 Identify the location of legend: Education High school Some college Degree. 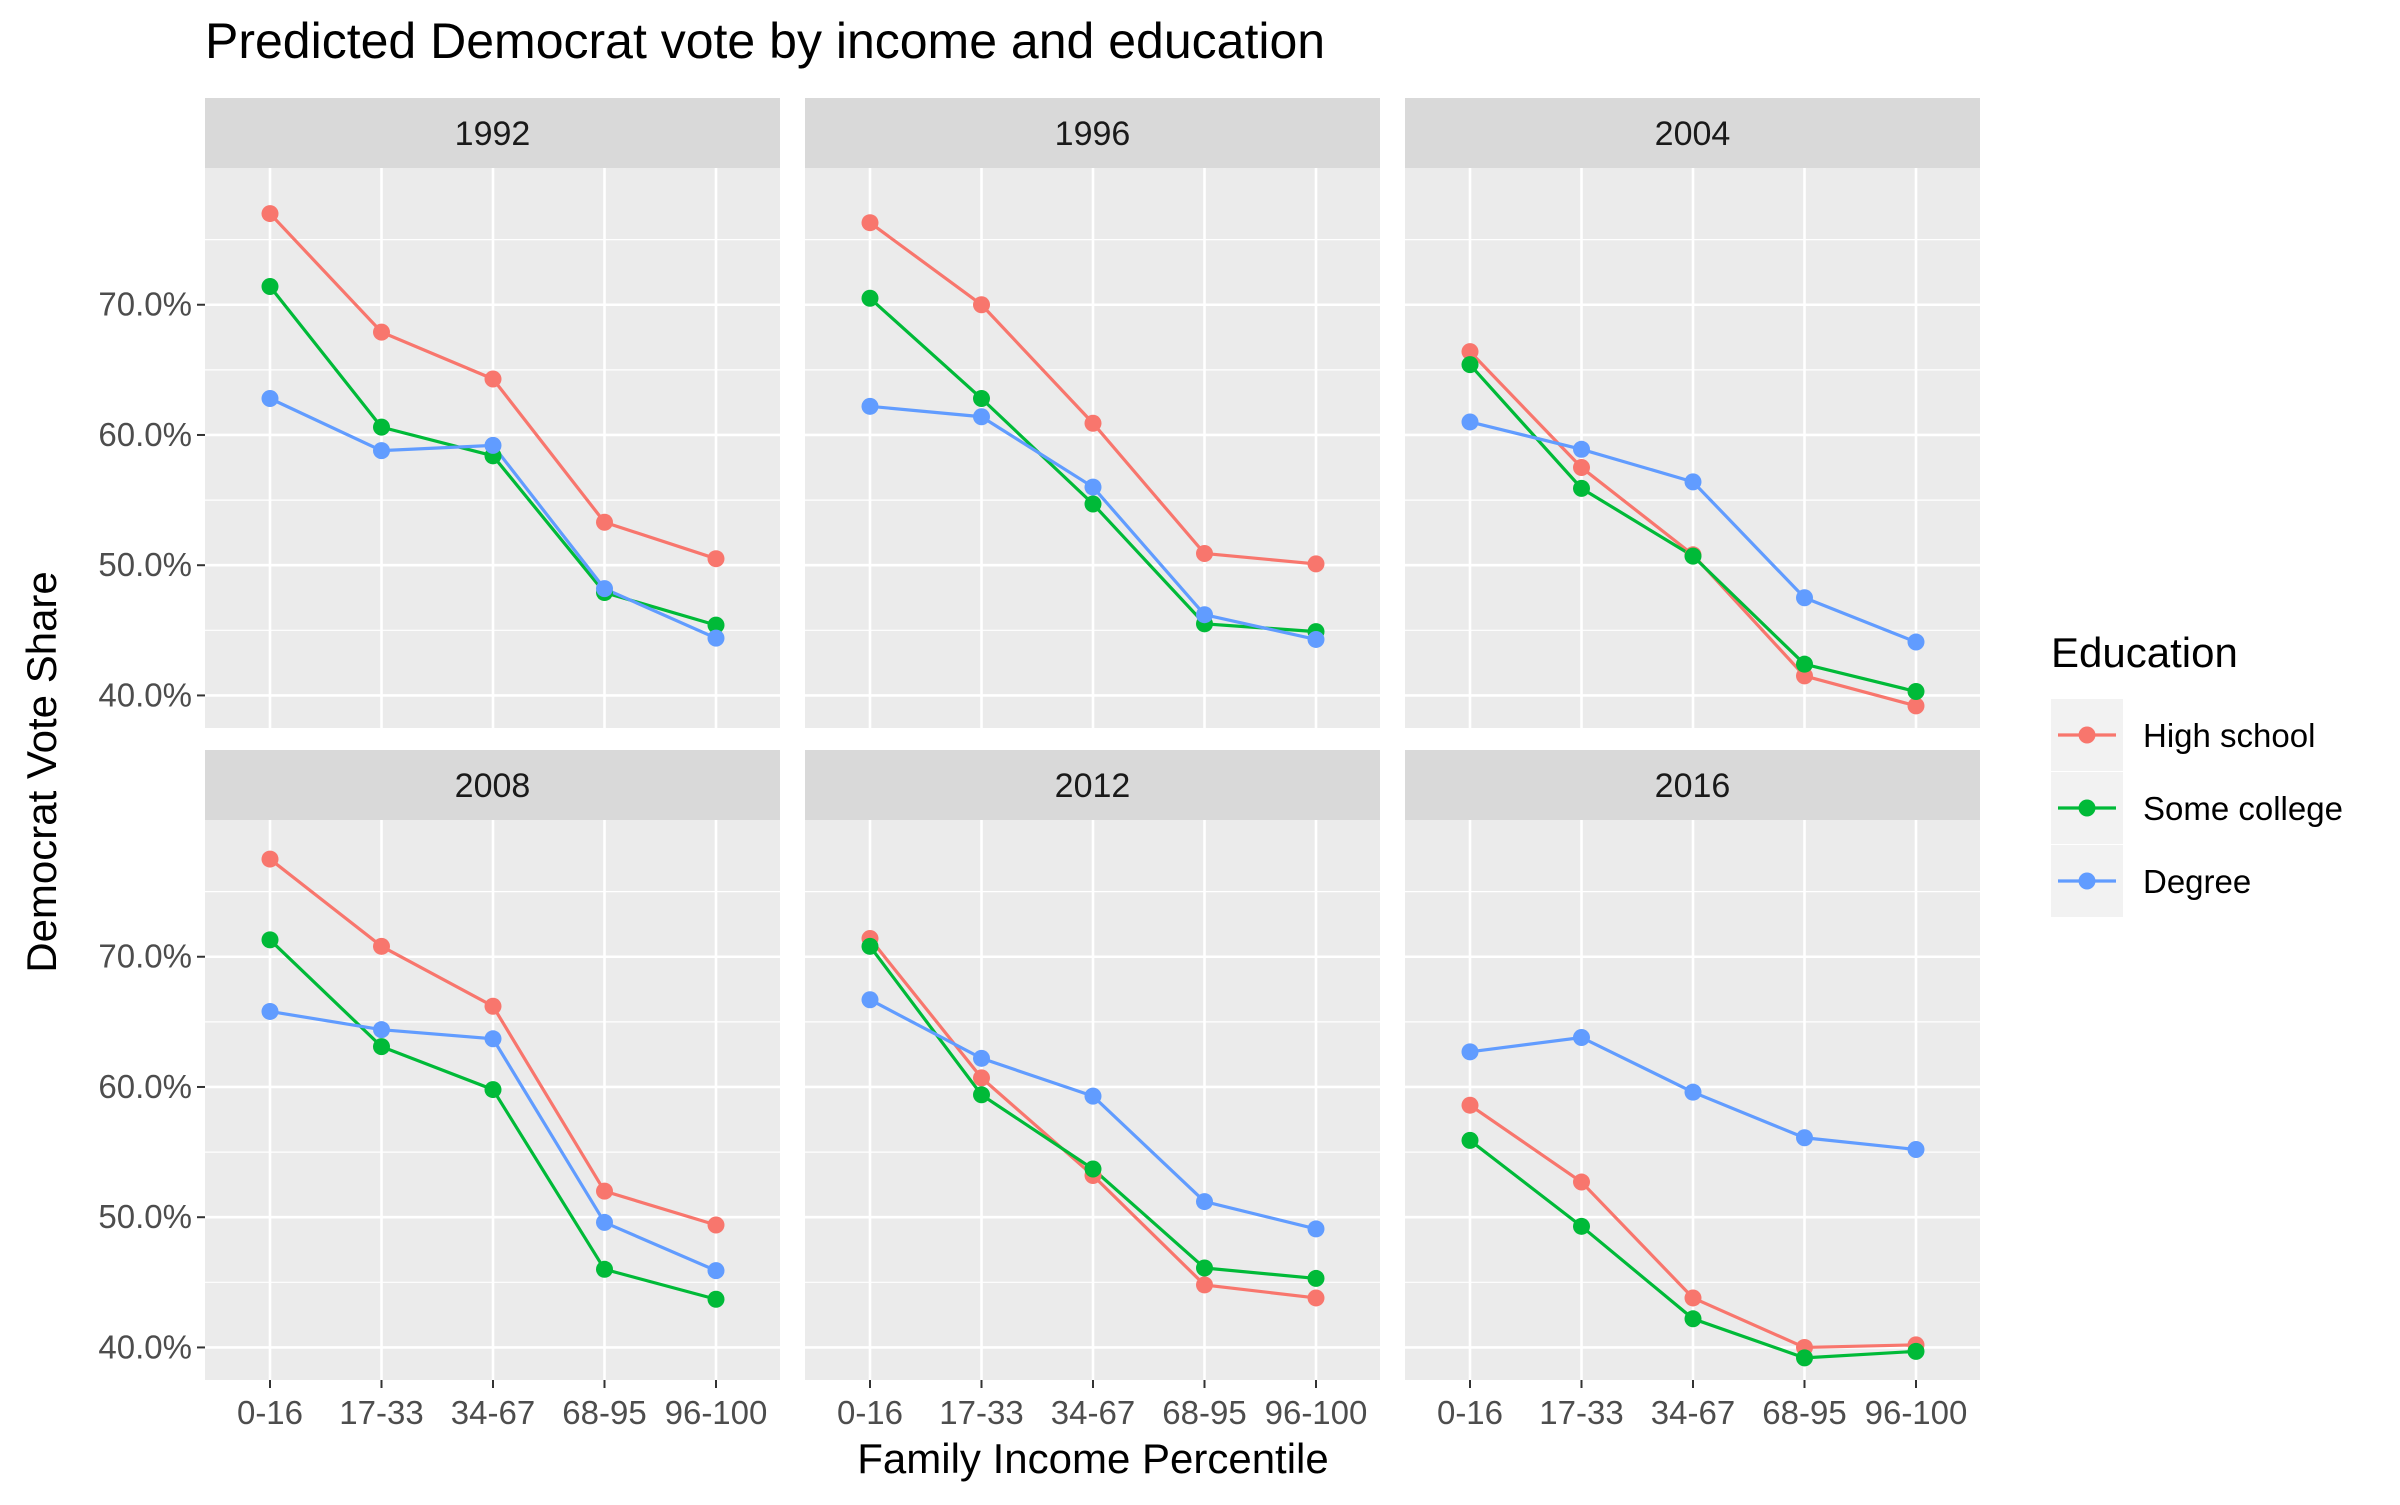
(2197, 773).